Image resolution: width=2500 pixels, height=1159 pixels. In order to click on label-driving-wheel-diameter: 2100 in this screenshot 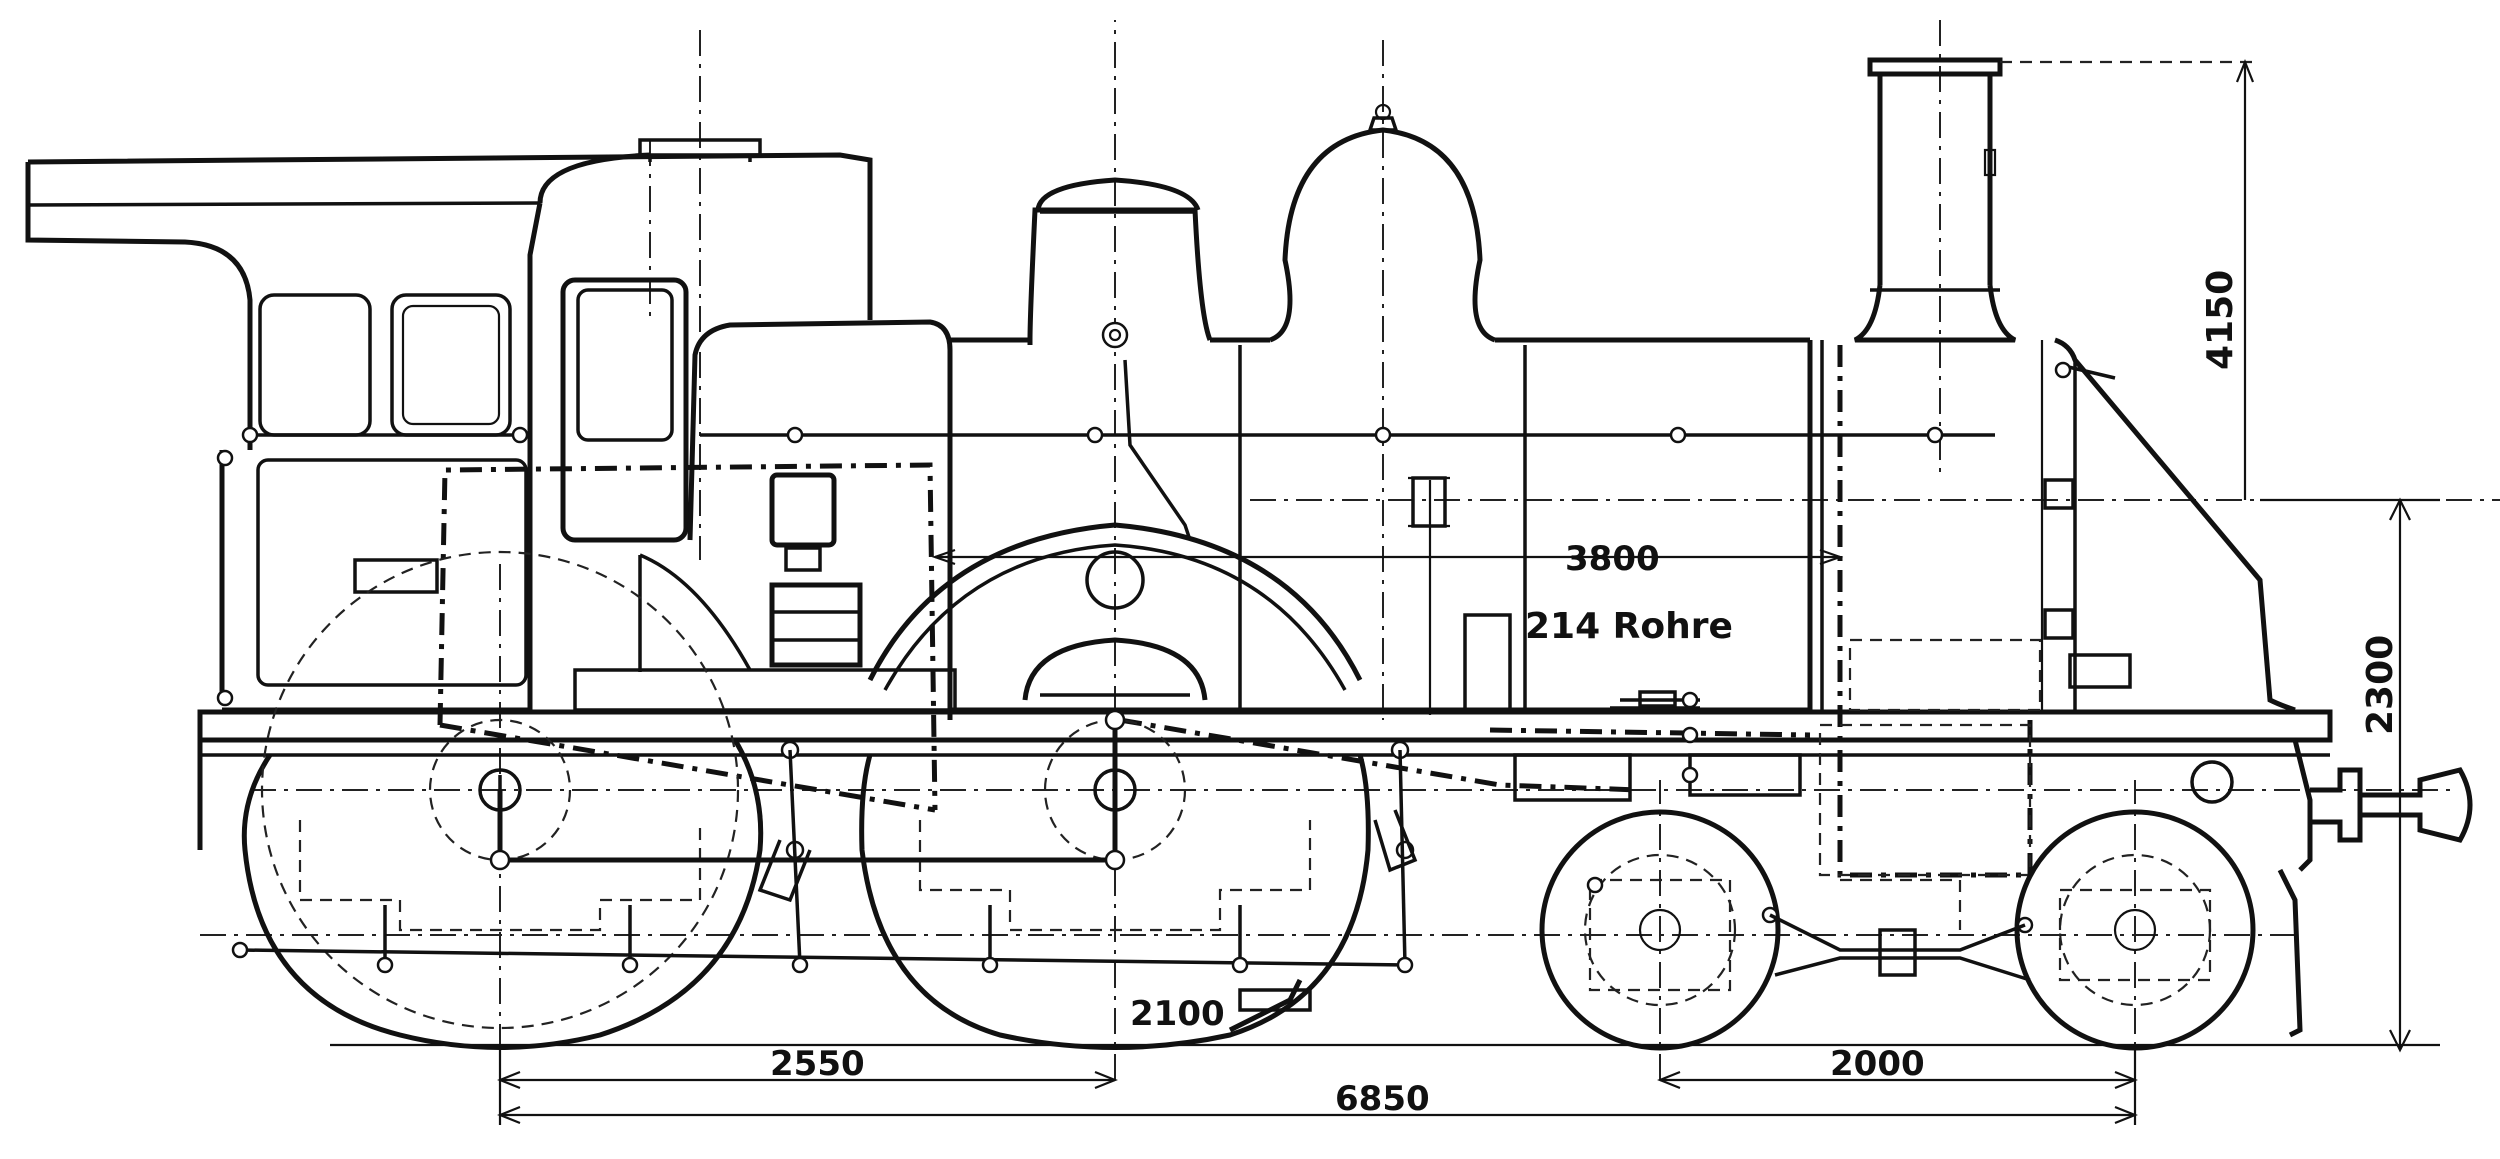, I will do `click(1177, 1014)`.